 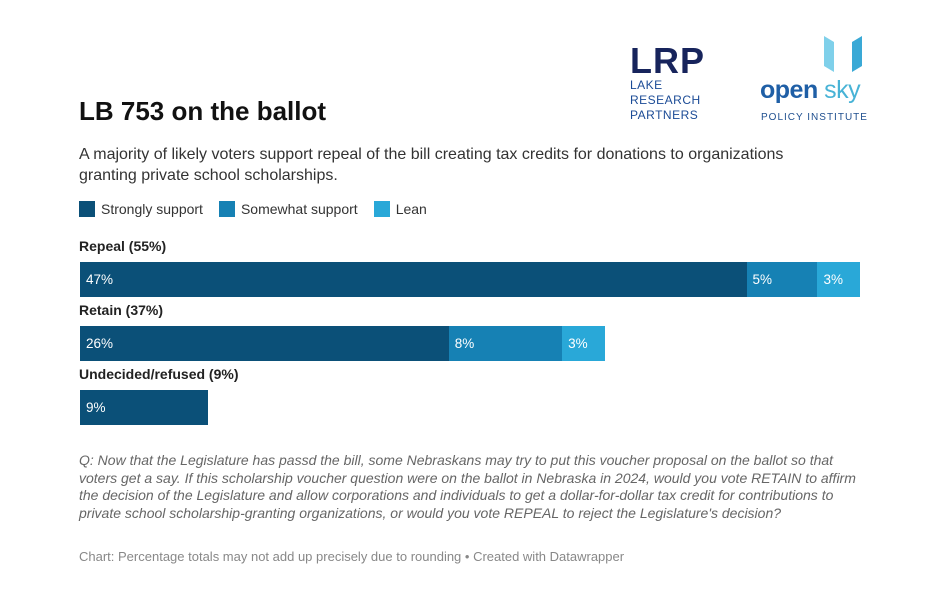 I want to click on row-label-repeal: Repeal (55%), so click(x=123, y=246).